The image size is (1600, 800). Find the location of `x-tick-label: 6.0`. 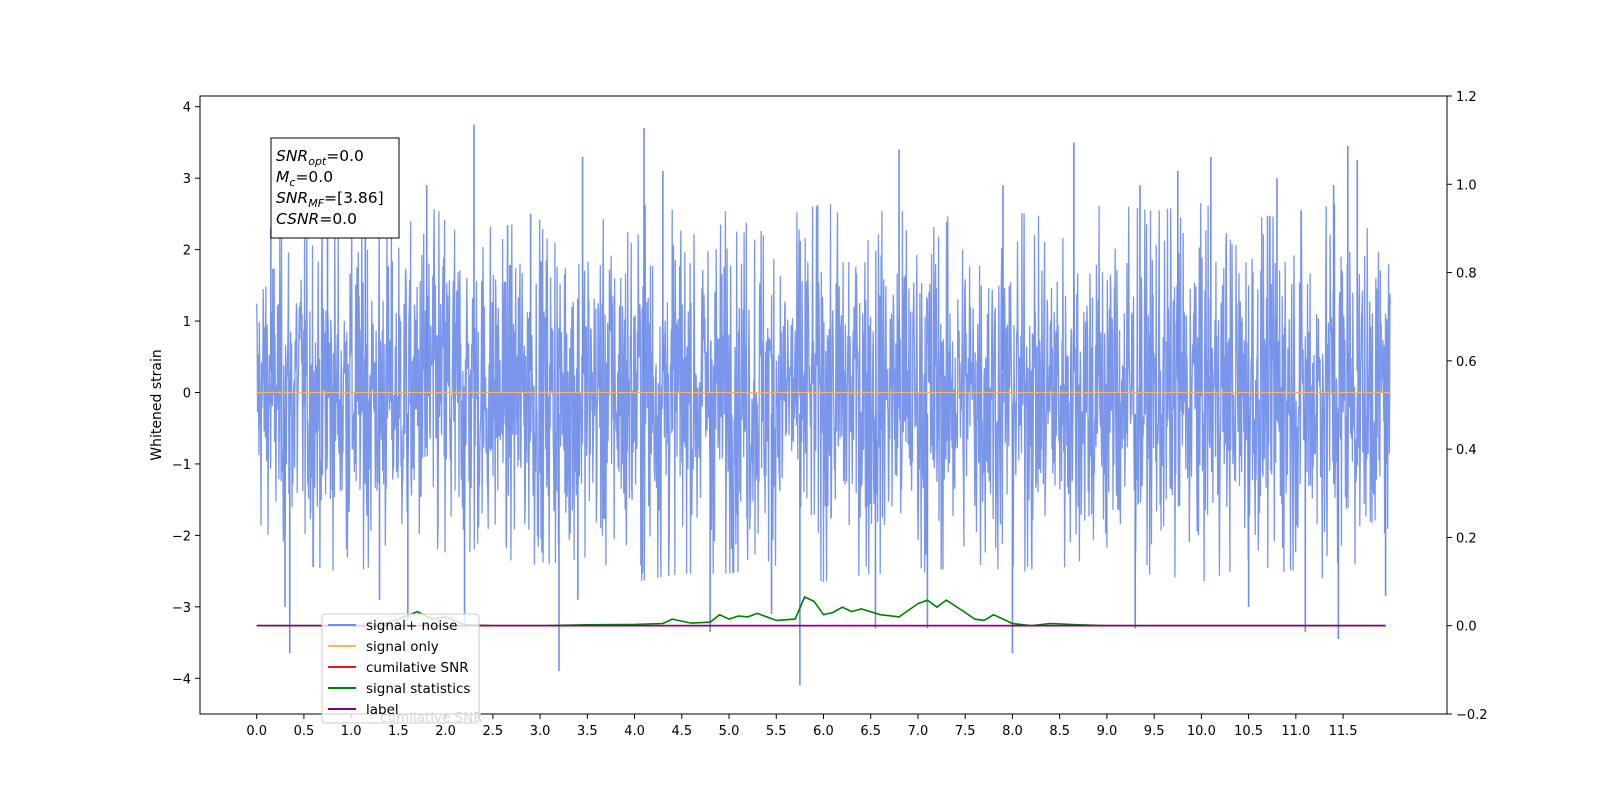

x-tick-label: 6.0 is located at coordinates (823, 731).